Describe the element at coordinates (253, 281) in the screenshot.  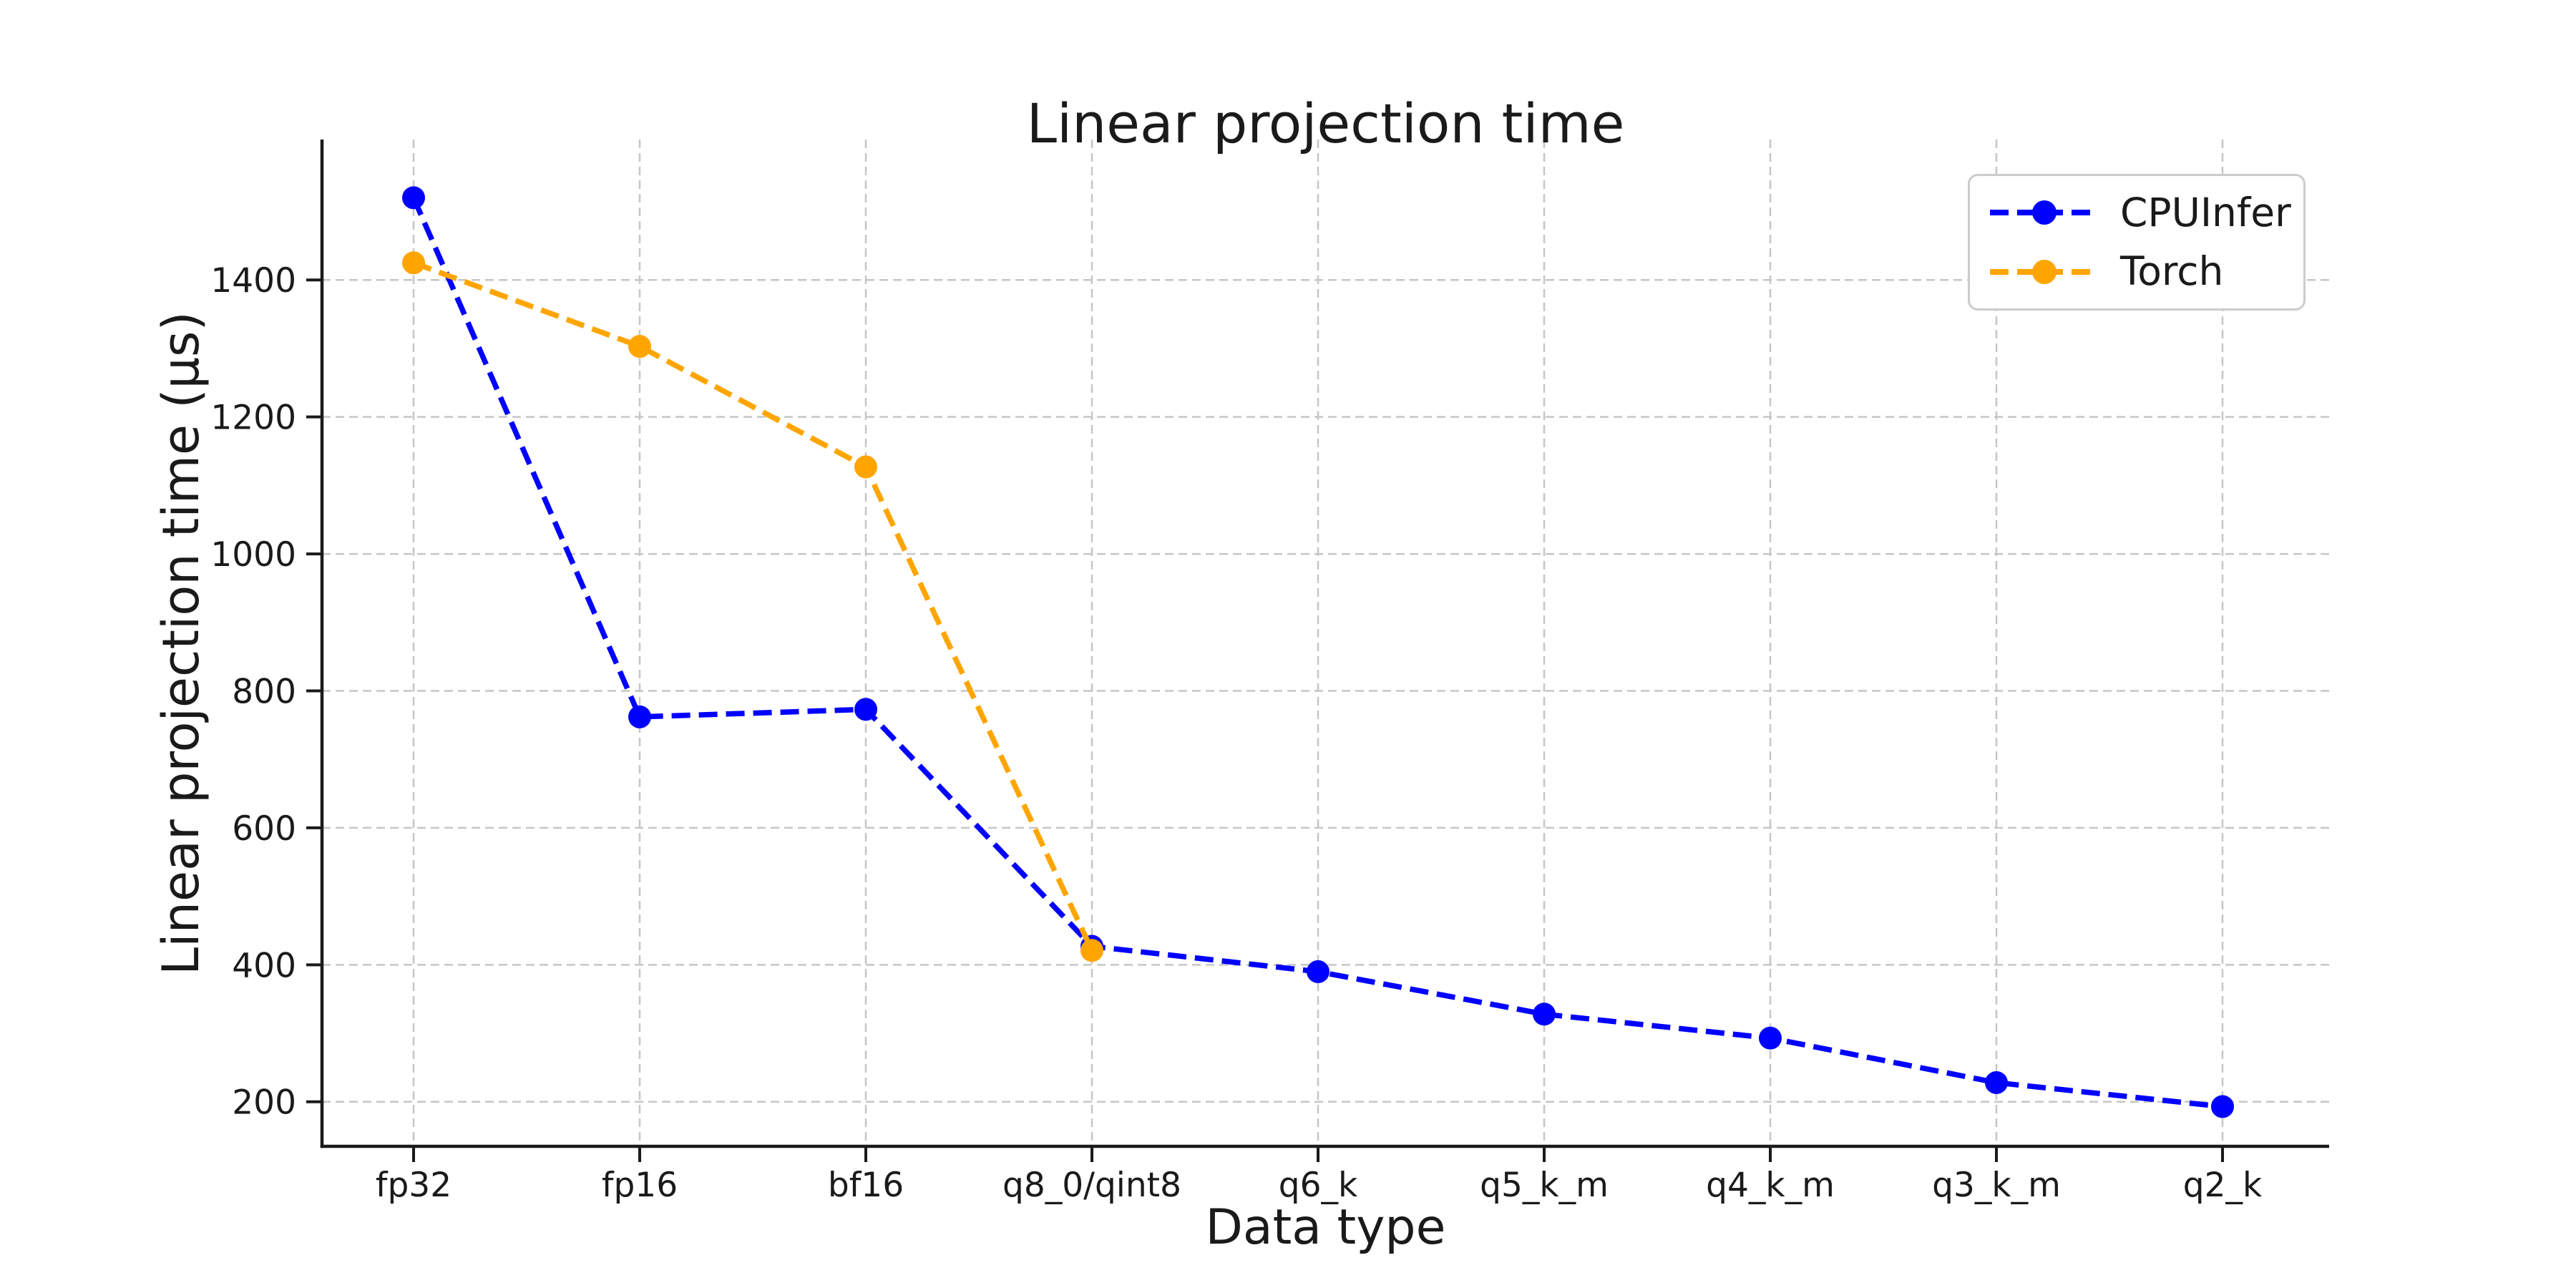
I see `y-tick-label: 1400` at that location.